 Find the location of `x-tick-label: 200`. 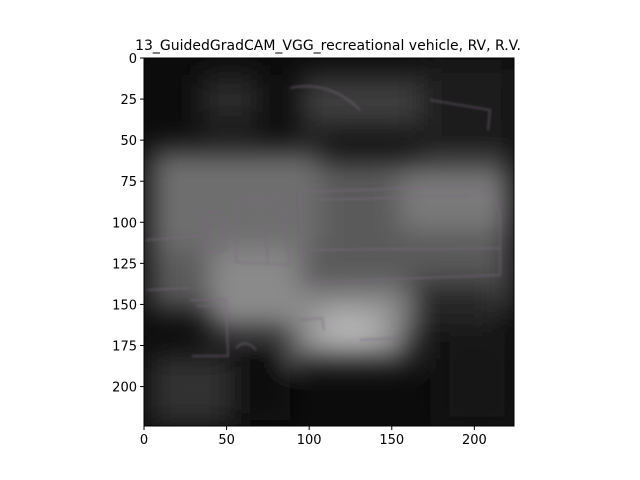

x-tick-label: 200 is located at coordinates (474, 440).